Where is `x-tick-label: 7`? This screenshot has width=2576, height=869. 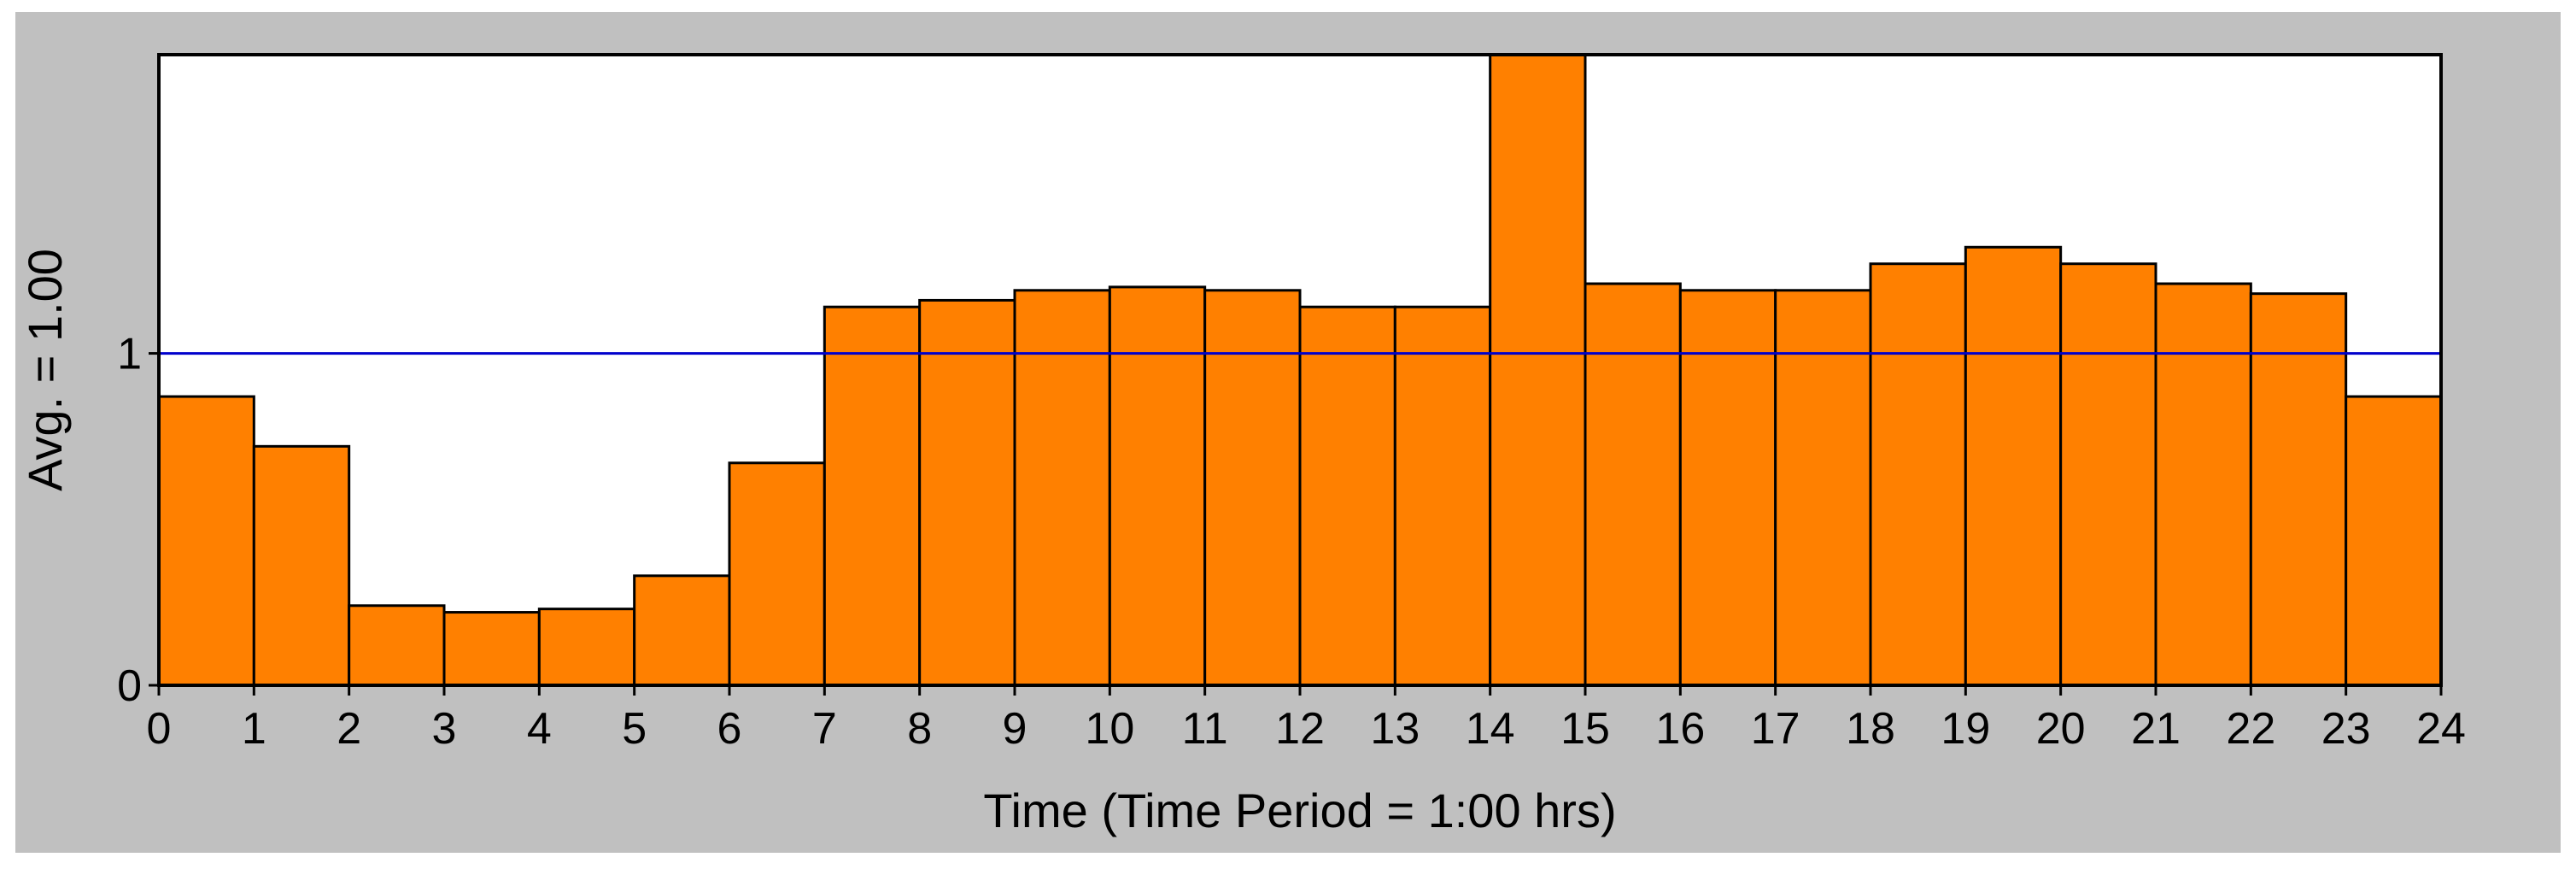
x-tick-label: 7 is located at coordinates (824, 729).